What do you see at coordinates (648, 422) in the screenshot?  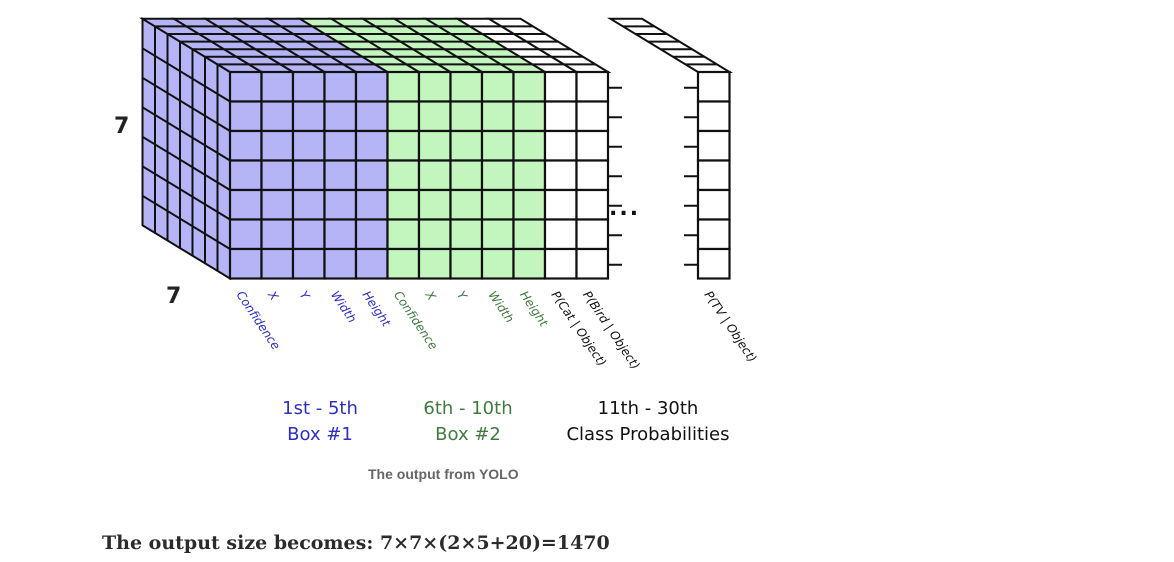 I see `class-group-label: 11th - 30th Class Probabilities` at bounding box center [648, 422].